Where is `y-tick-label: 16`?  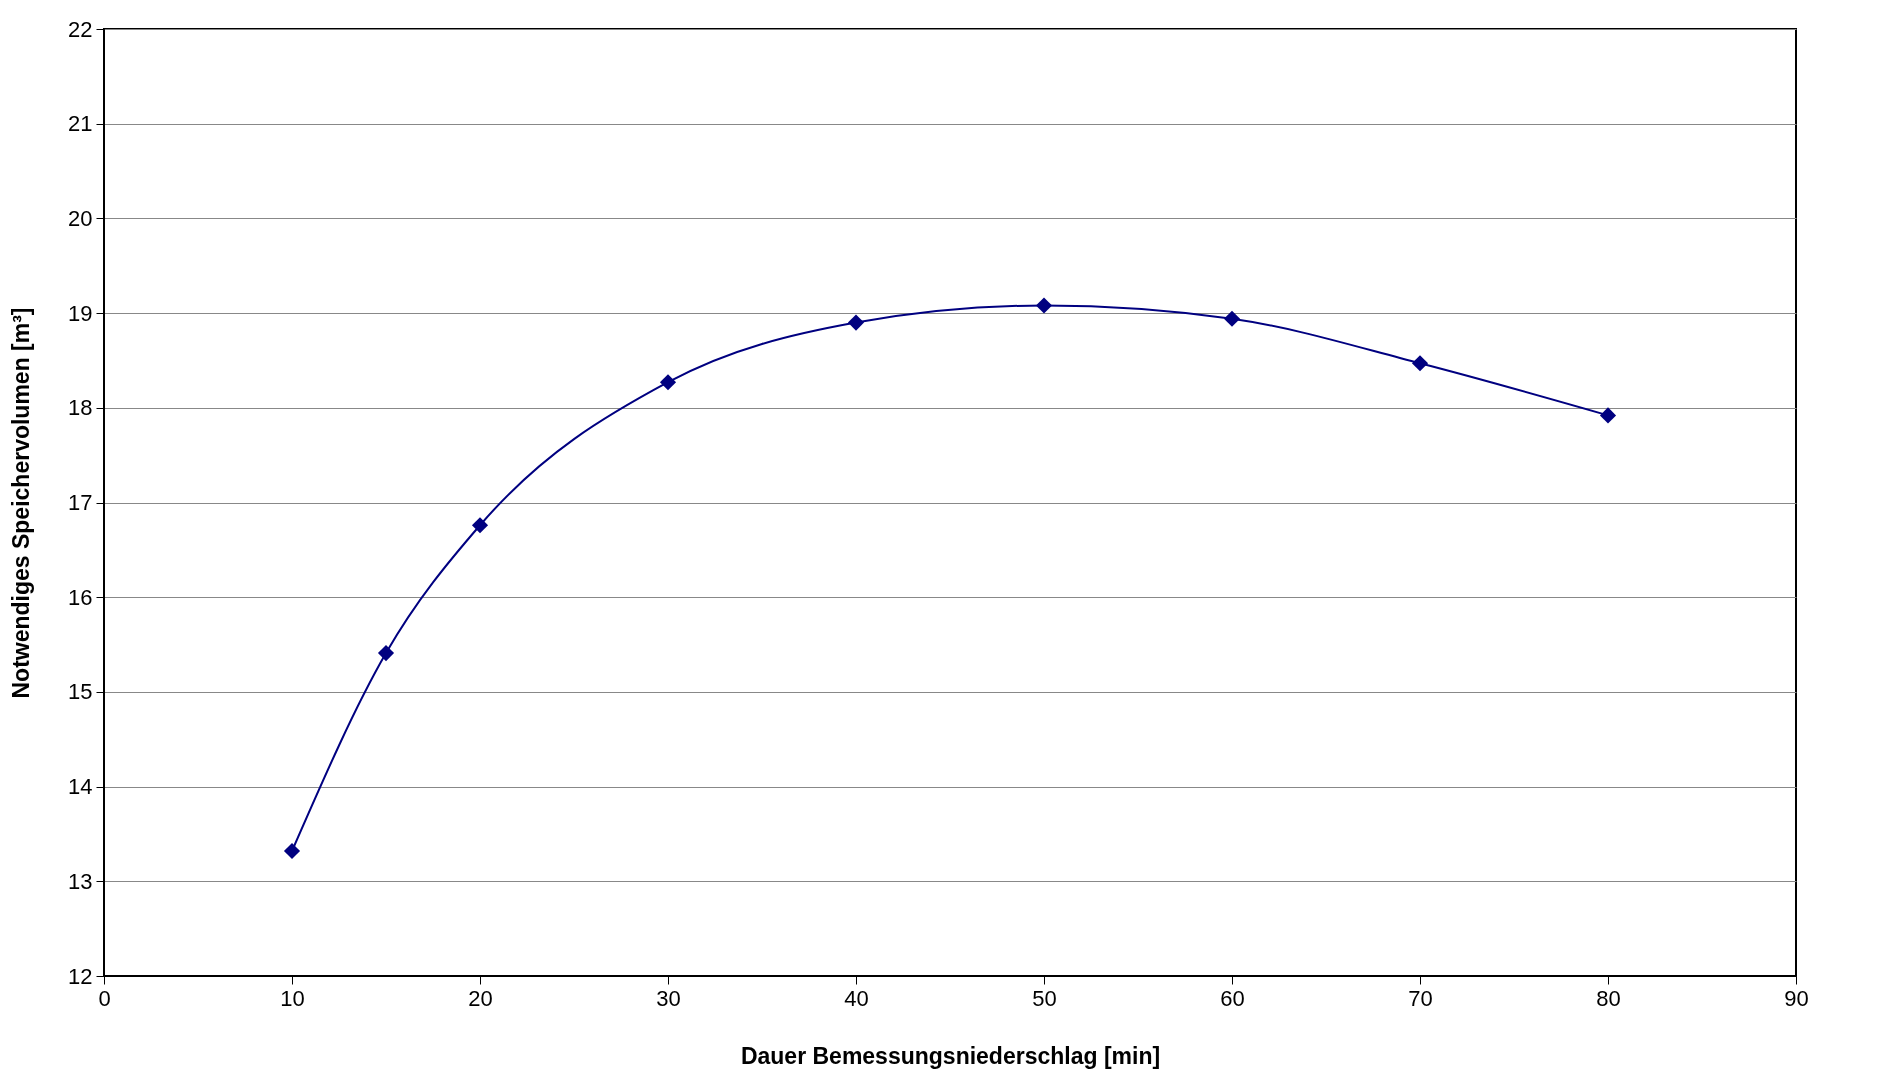 y-tick-label: 16 is located at coordinates (80, 597).